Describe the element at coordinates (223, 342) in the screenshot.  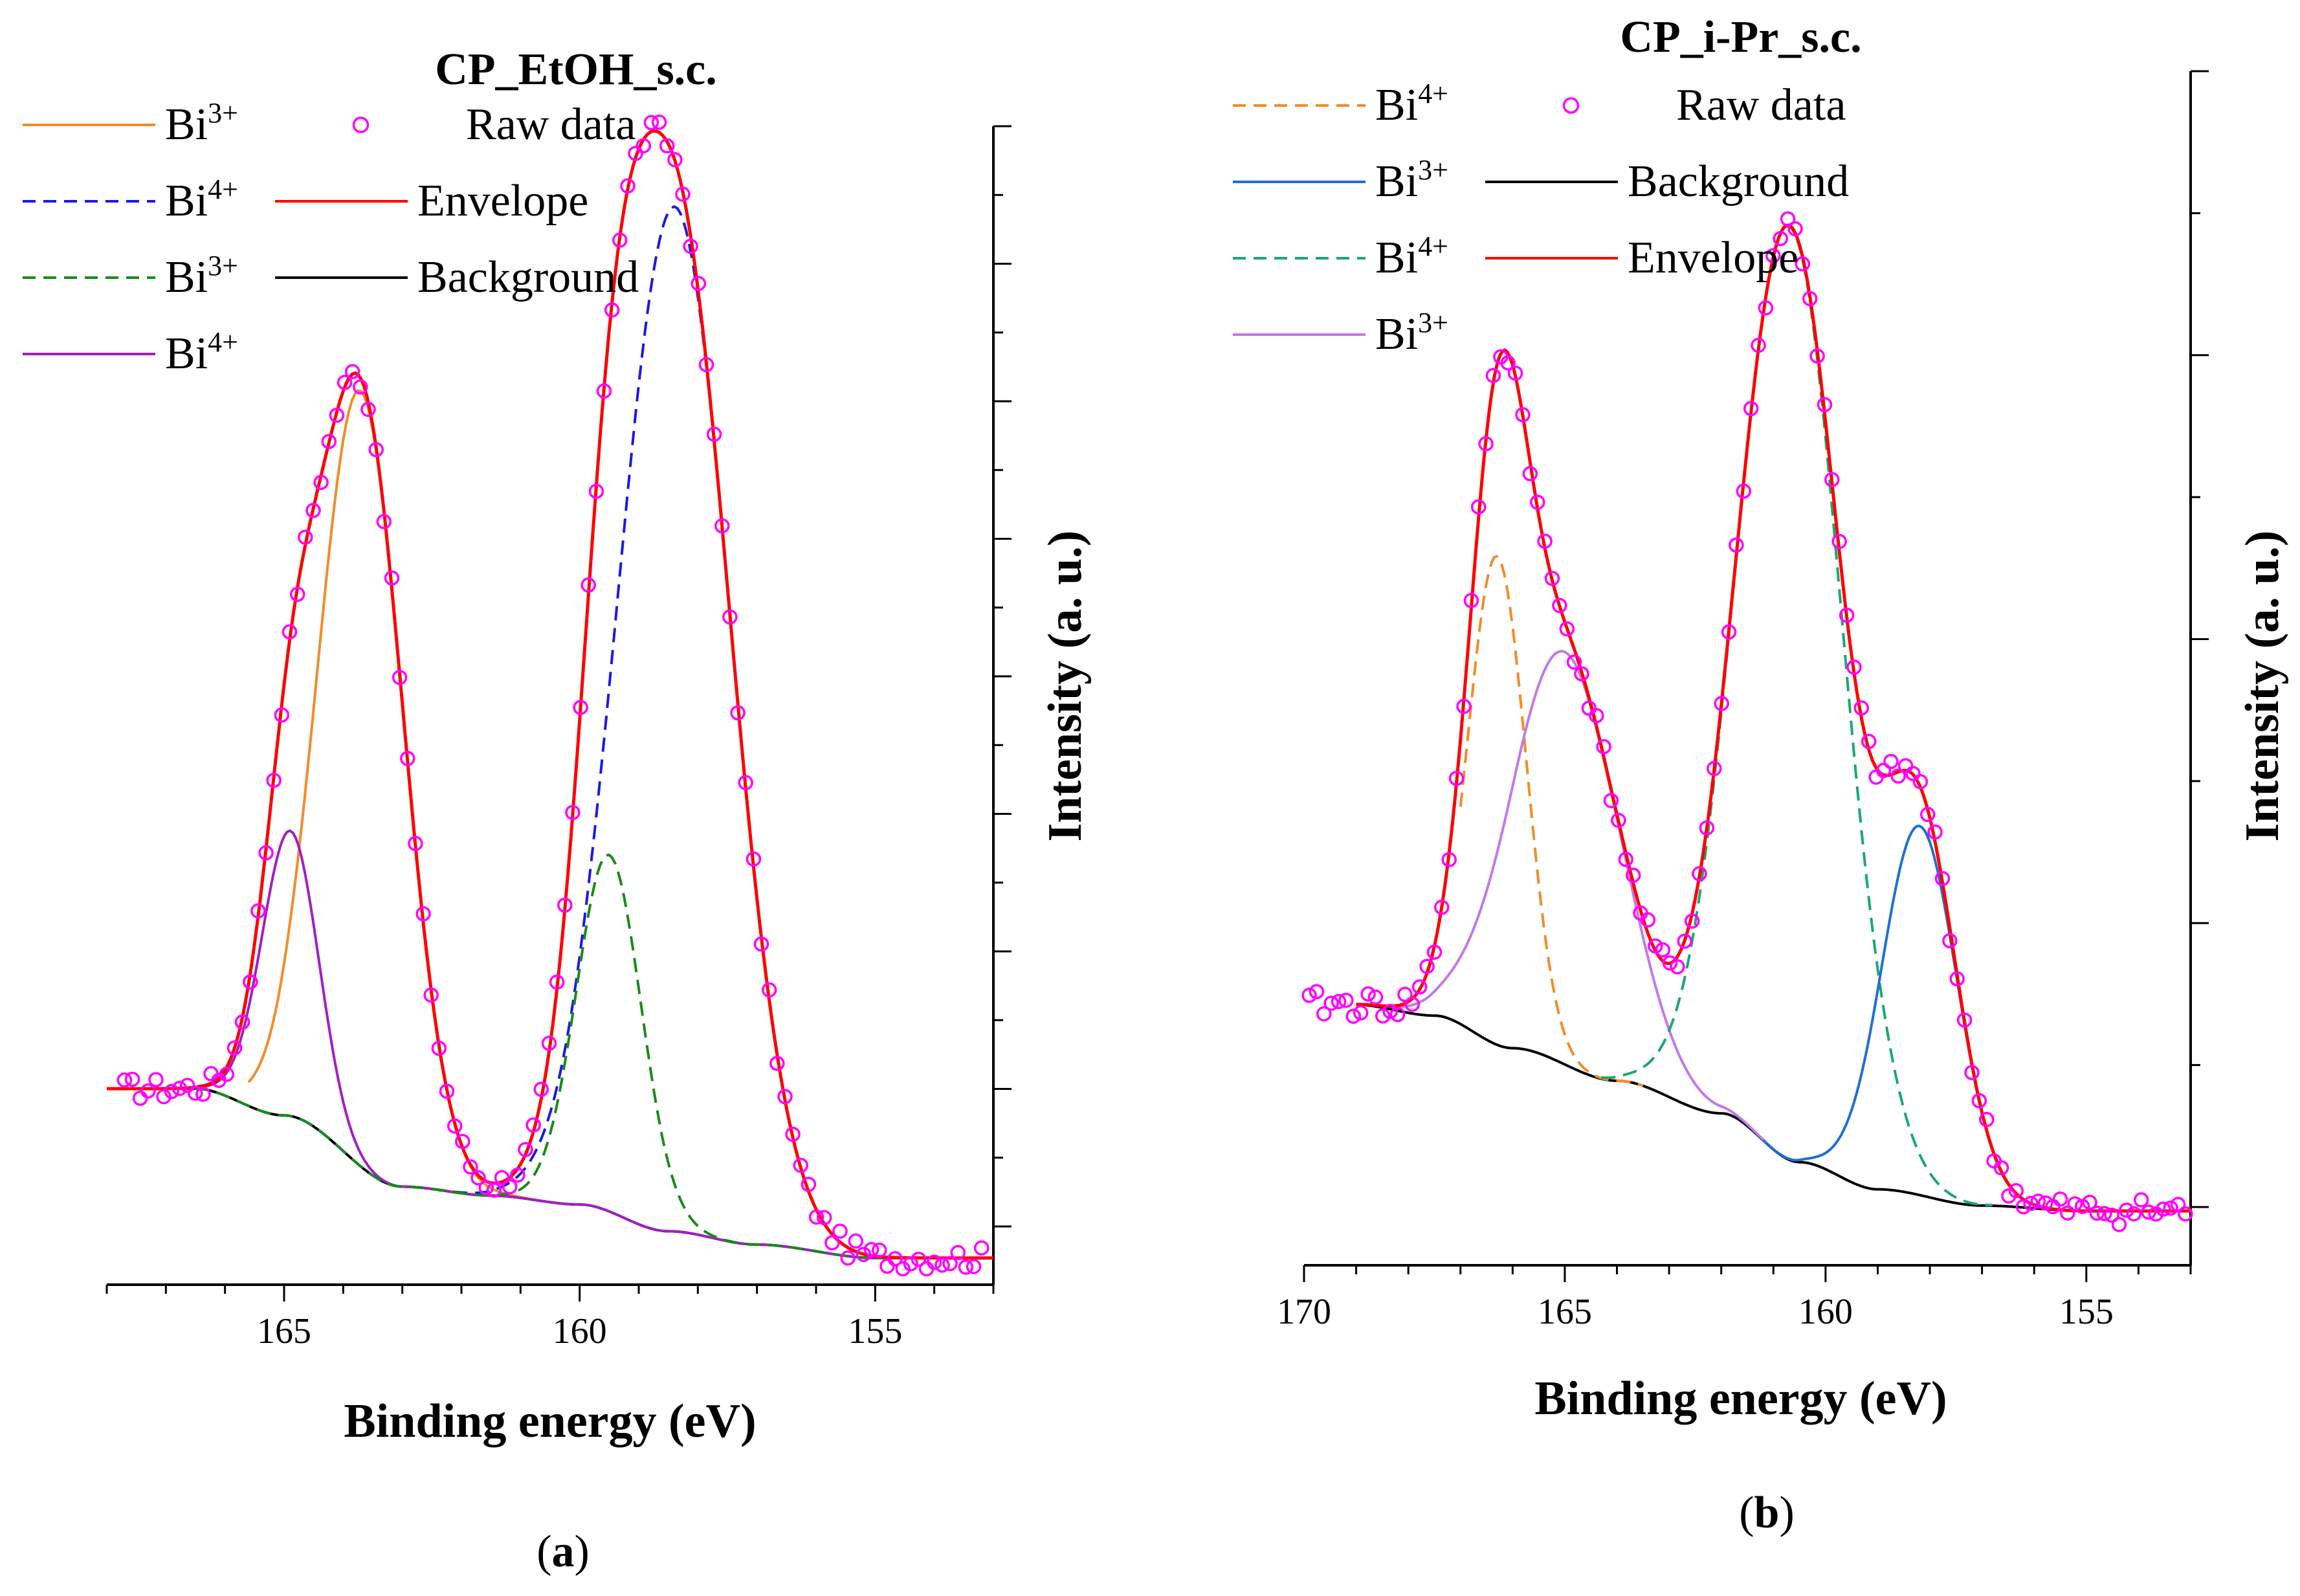
I see `legend-superscript: 4+` at that location.